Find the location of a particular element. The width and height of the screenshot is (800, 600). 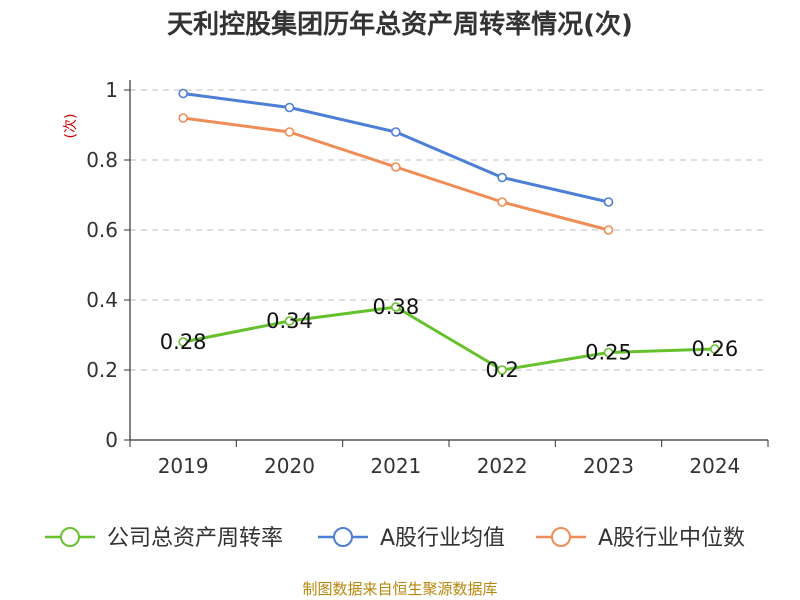

x-tick-label: 2022 is located at coordinates (502, 466).